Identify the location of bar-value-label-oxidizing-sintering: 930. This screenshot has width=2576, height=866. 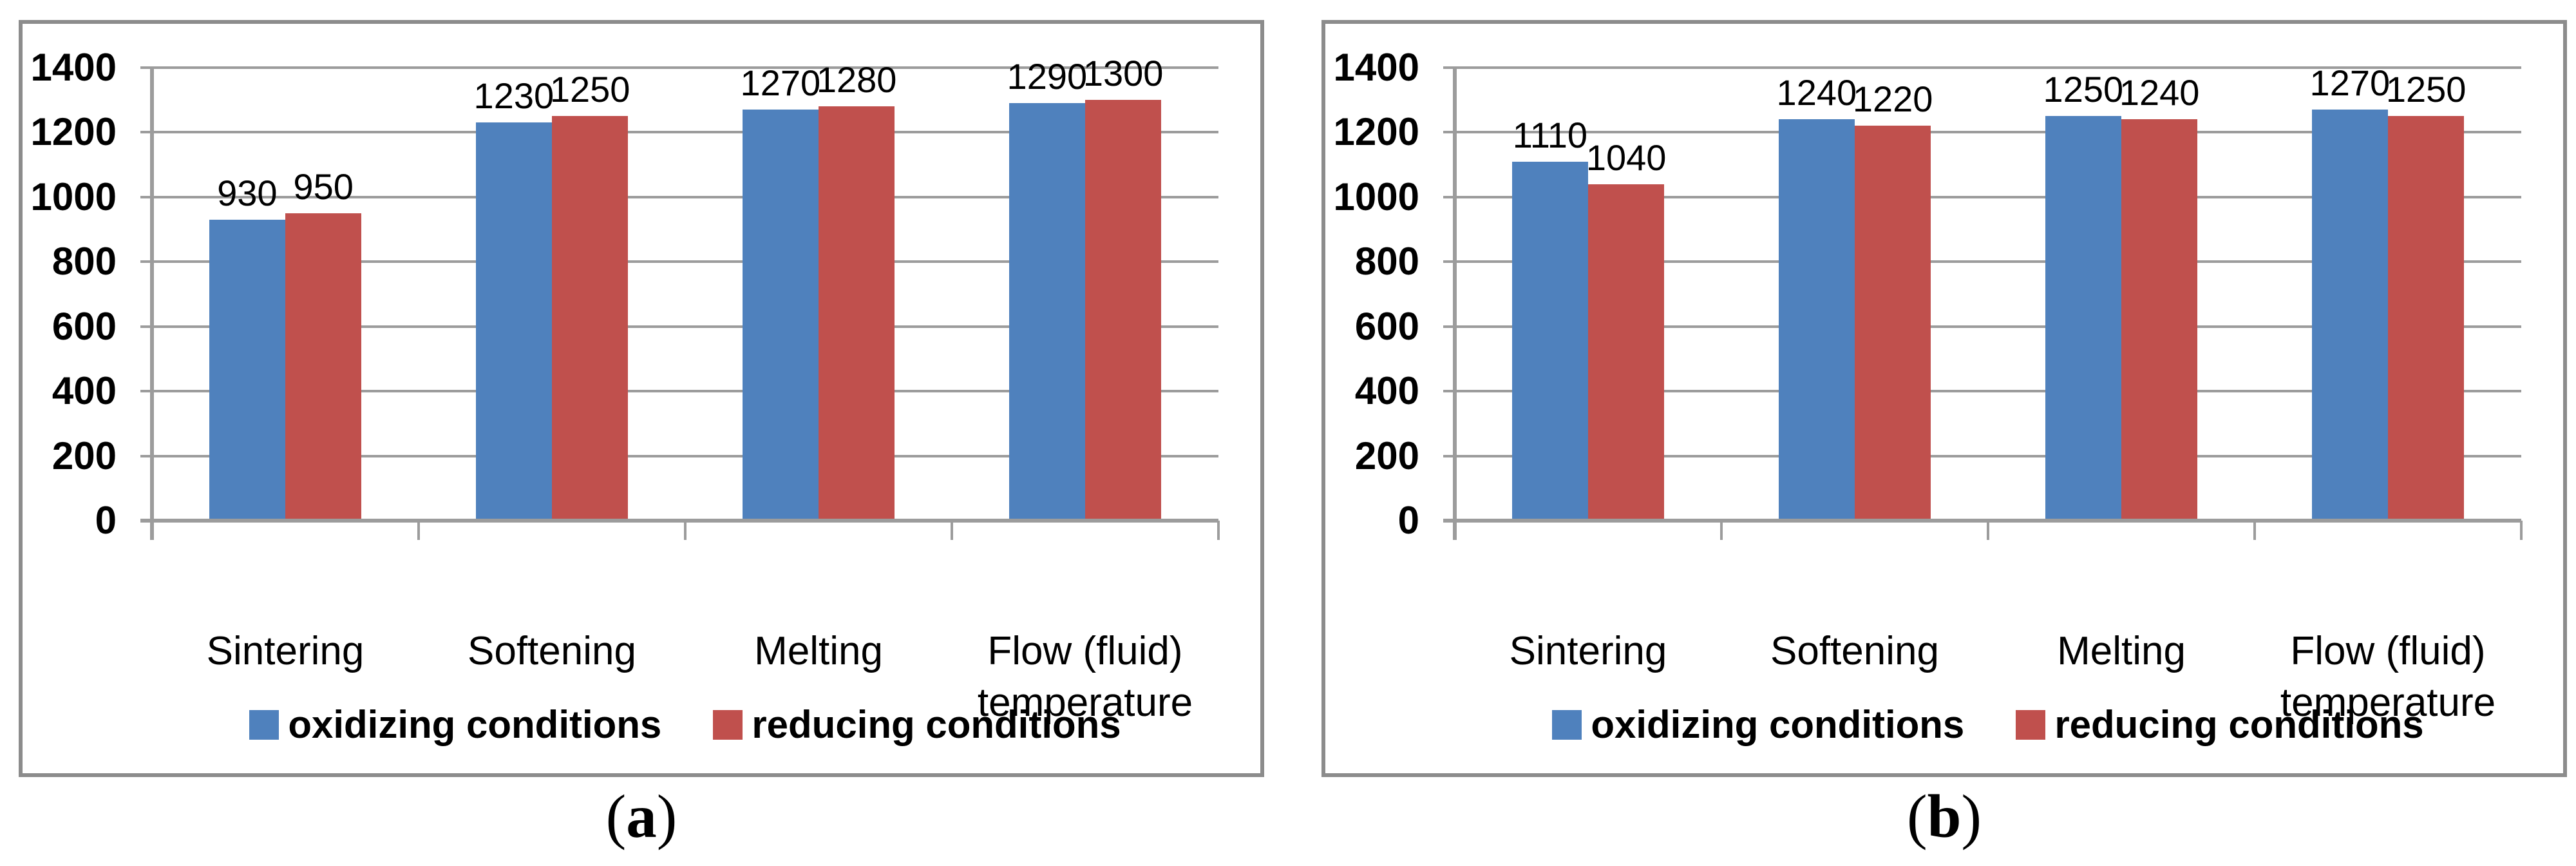
(248, 193).